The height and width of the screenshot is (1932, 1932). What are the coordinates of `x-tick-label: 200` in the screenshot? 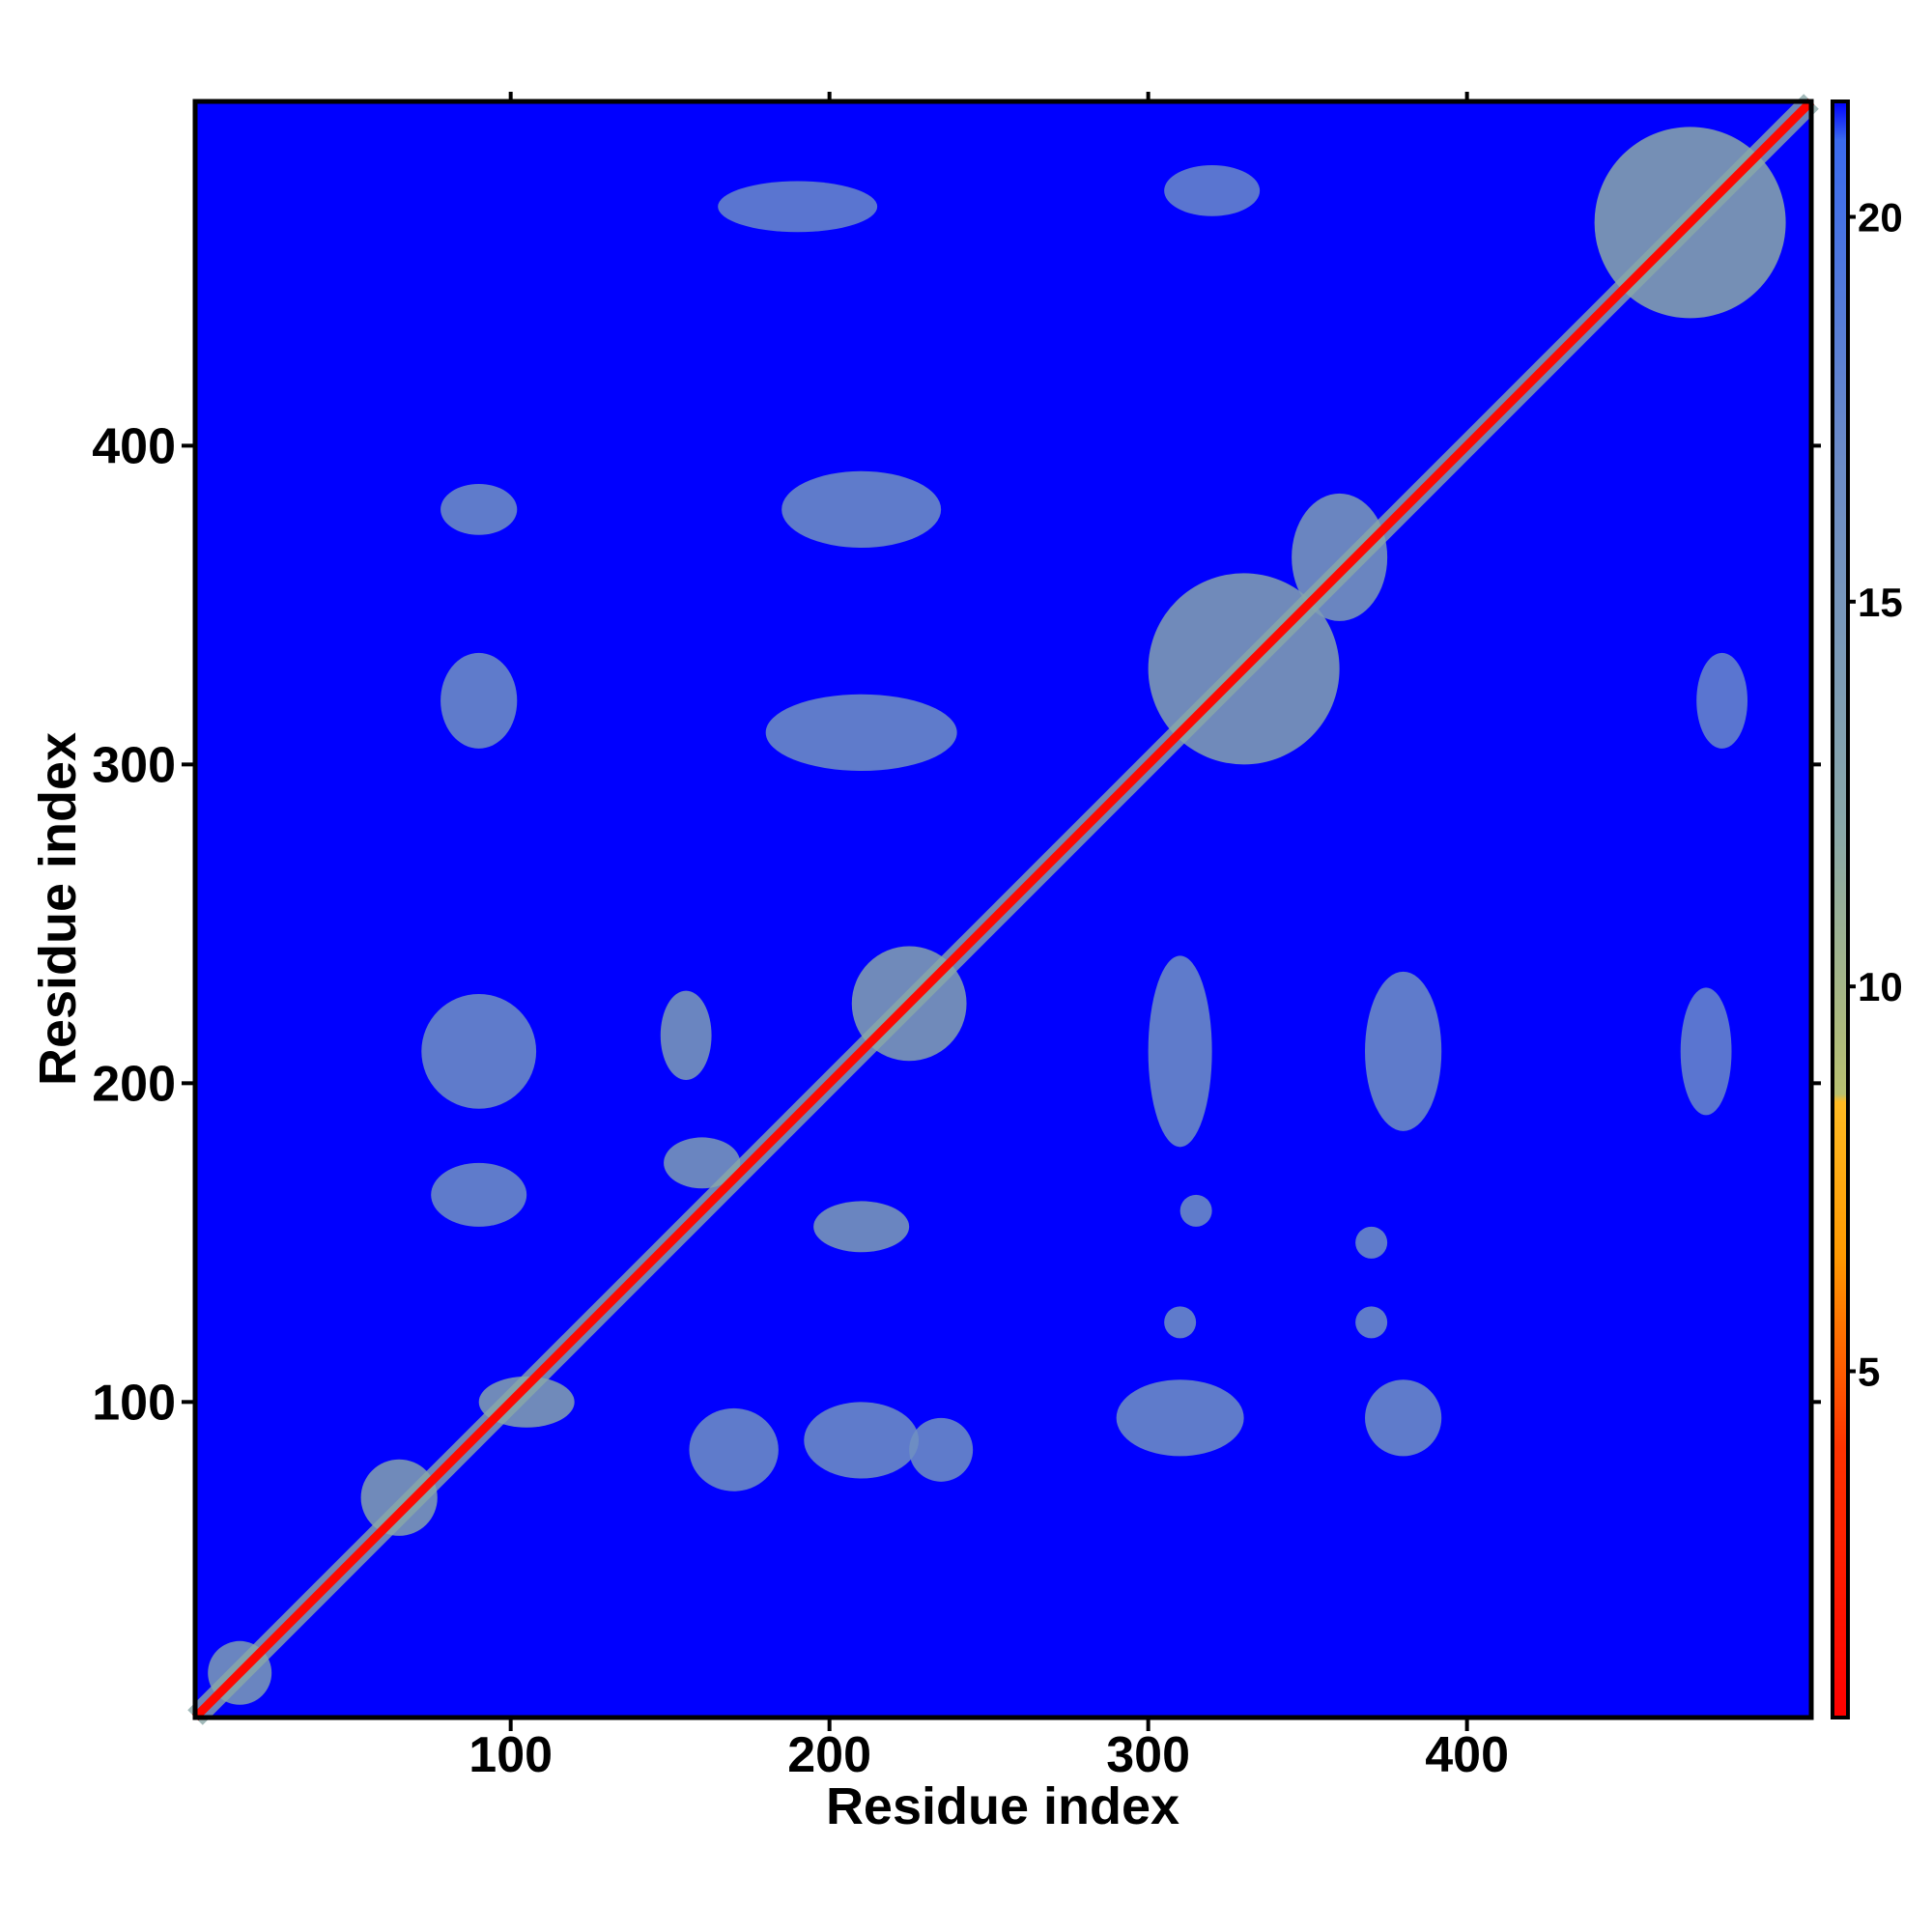 It's located at (829, 1755).